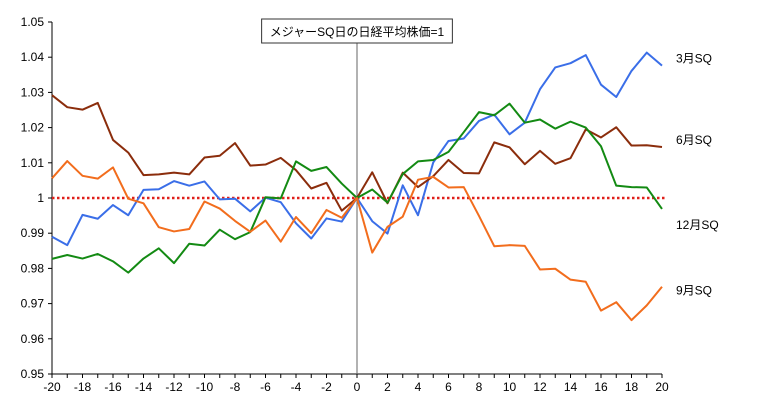  I want to click on x-tick-label: 20, so click(662, 387).